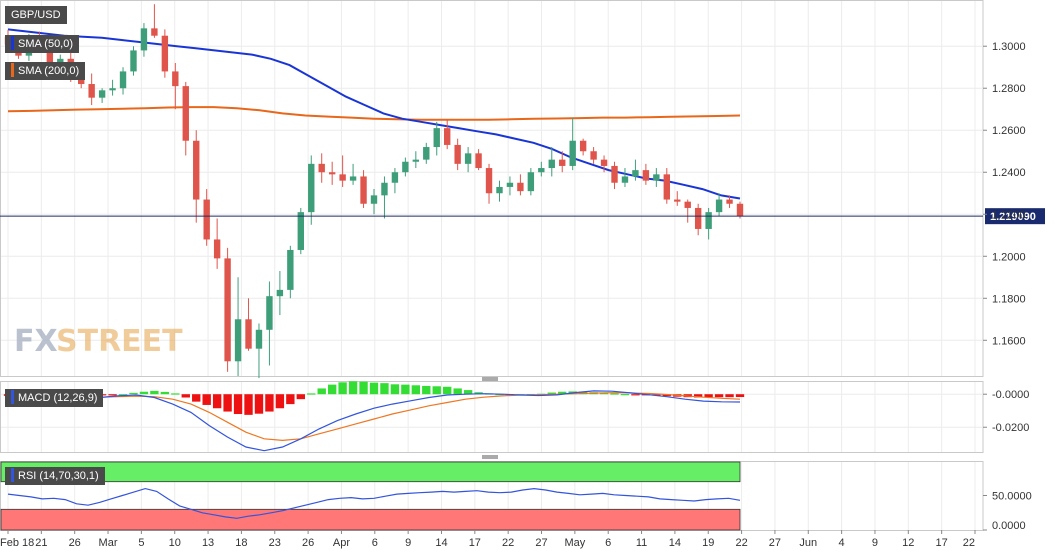  I want to click on x-tick-label: Mar, so click(108, 543).